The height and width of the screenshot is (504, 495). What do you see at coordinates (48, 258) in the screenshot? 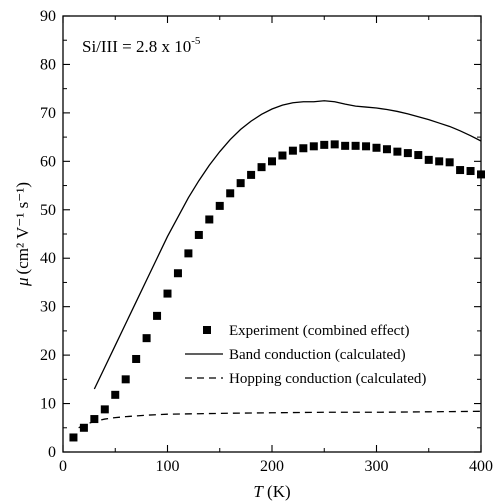
I see `y-tick-label: 40` at bounding box center [48, 258].